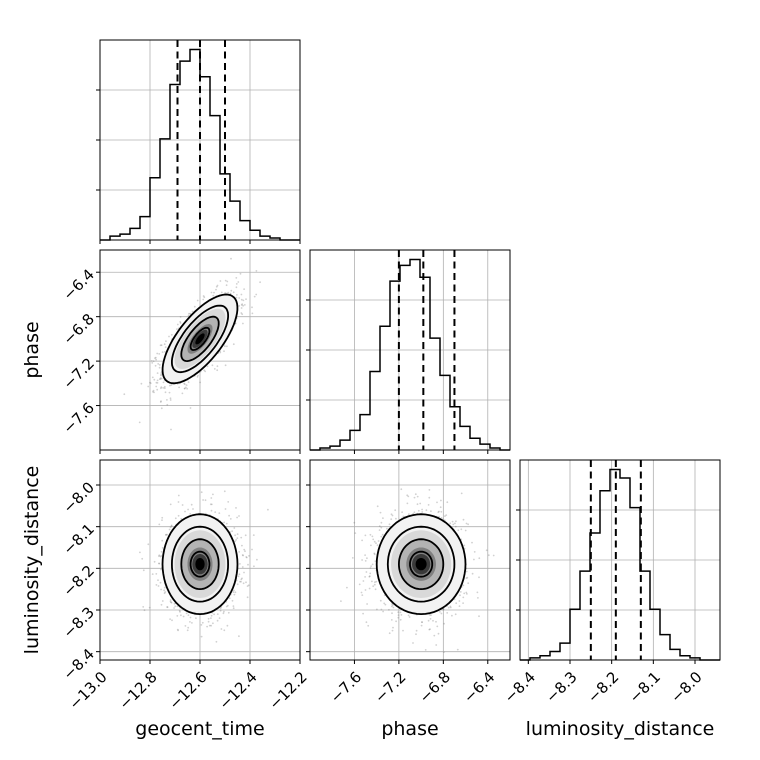 This screenshot has width=760, height=760. What do you see at coordinates (79, 539) in the screenshot?
I see `y-tick-label: −8.1` at bounding box center [79, 539].